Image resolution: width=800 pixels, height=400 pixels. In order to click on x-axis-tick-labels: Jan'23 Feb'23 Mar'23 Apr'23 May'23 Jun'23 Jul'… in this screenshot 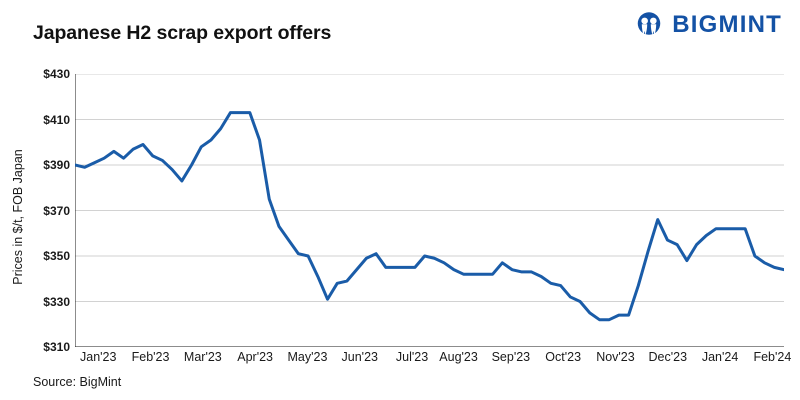, I will do `click(433, 360)`.